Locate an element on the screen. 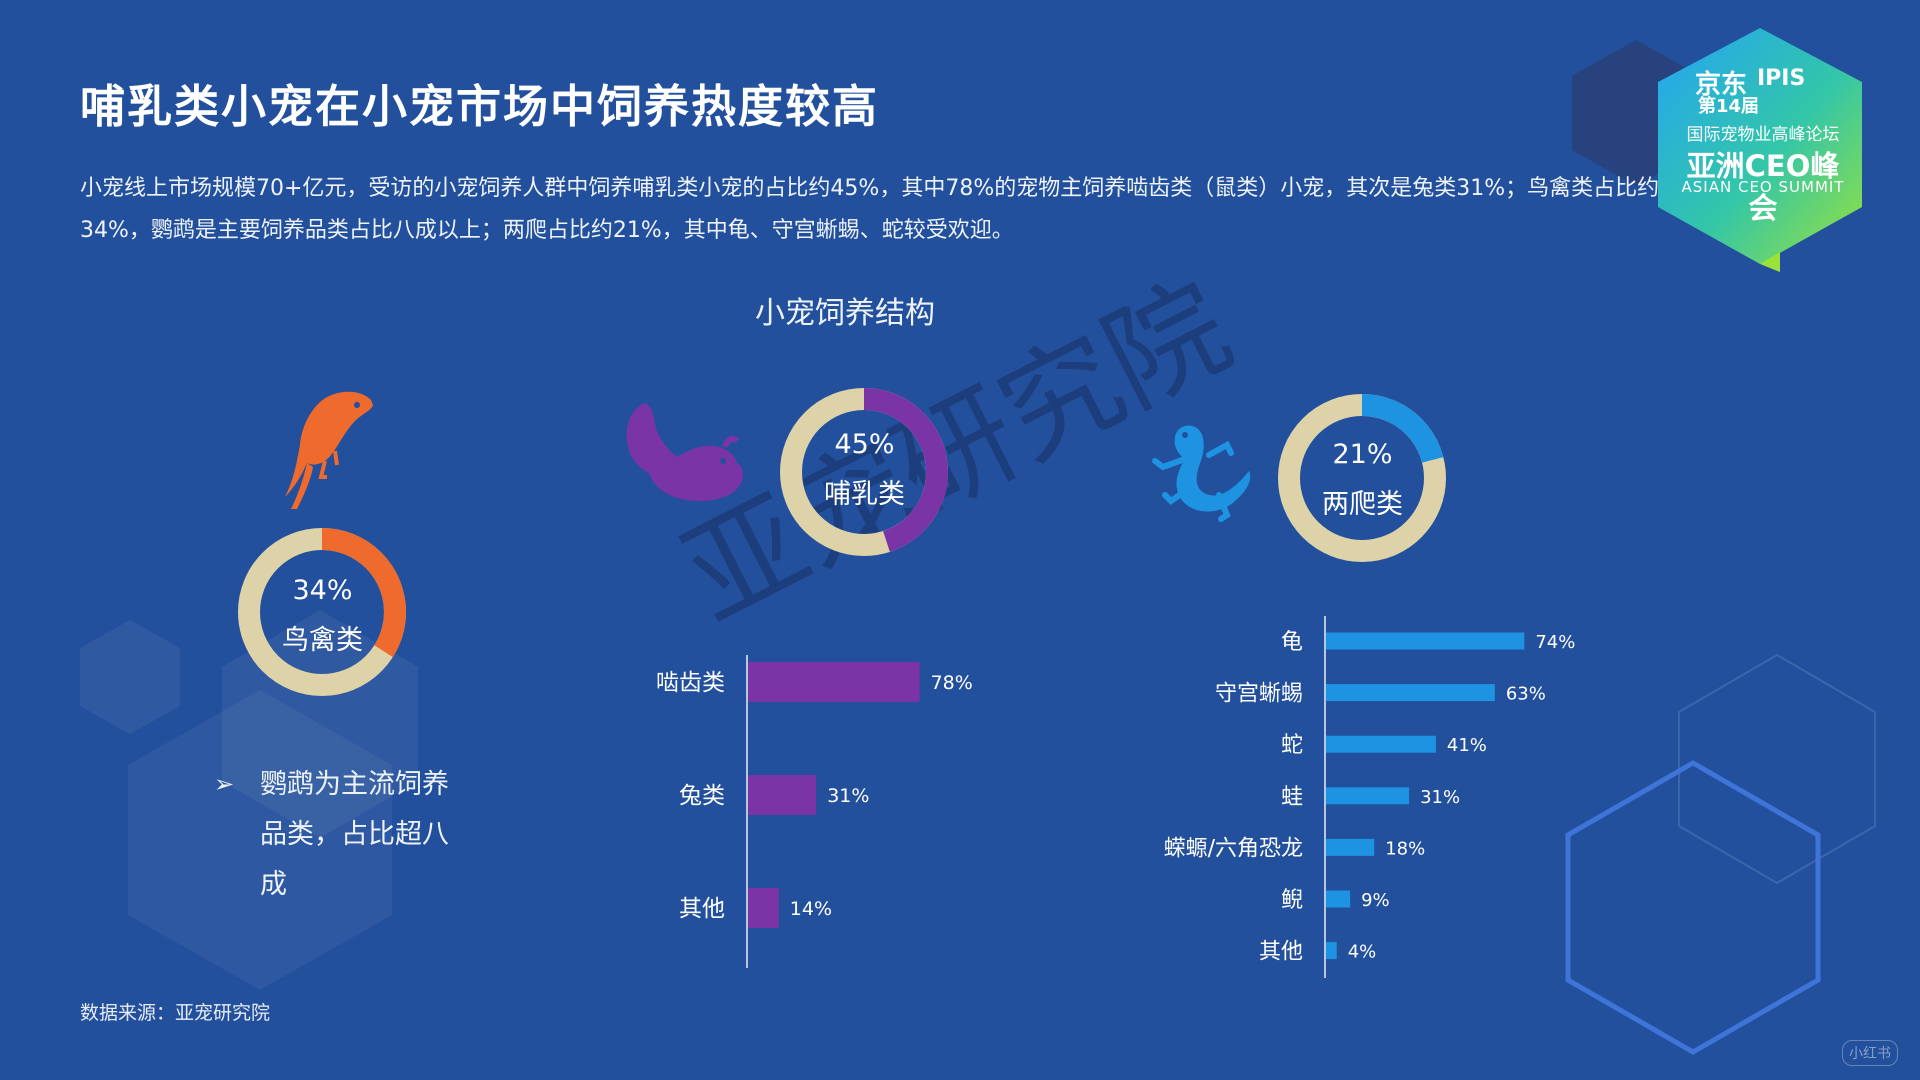 Image resolution: width=1920 pixels, height=1080 pixels. summit-logo is located at coordinates (1760, 150).